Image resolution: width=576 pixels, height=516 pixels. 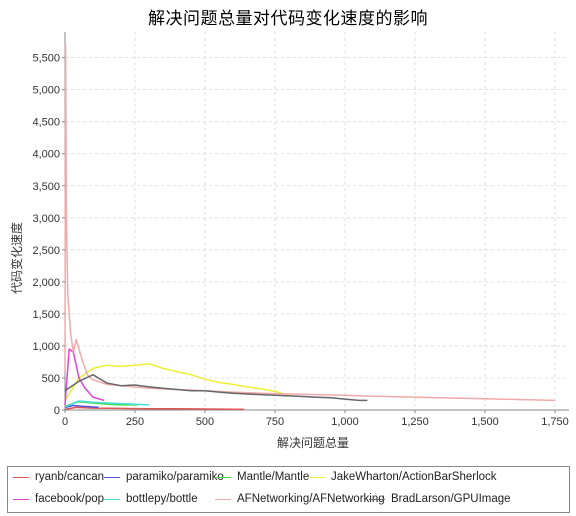 What do you see at coordinates (46, 219) in the screenshot?
I see `y-tick-label: 3,000` at bounding box center [46, 219].